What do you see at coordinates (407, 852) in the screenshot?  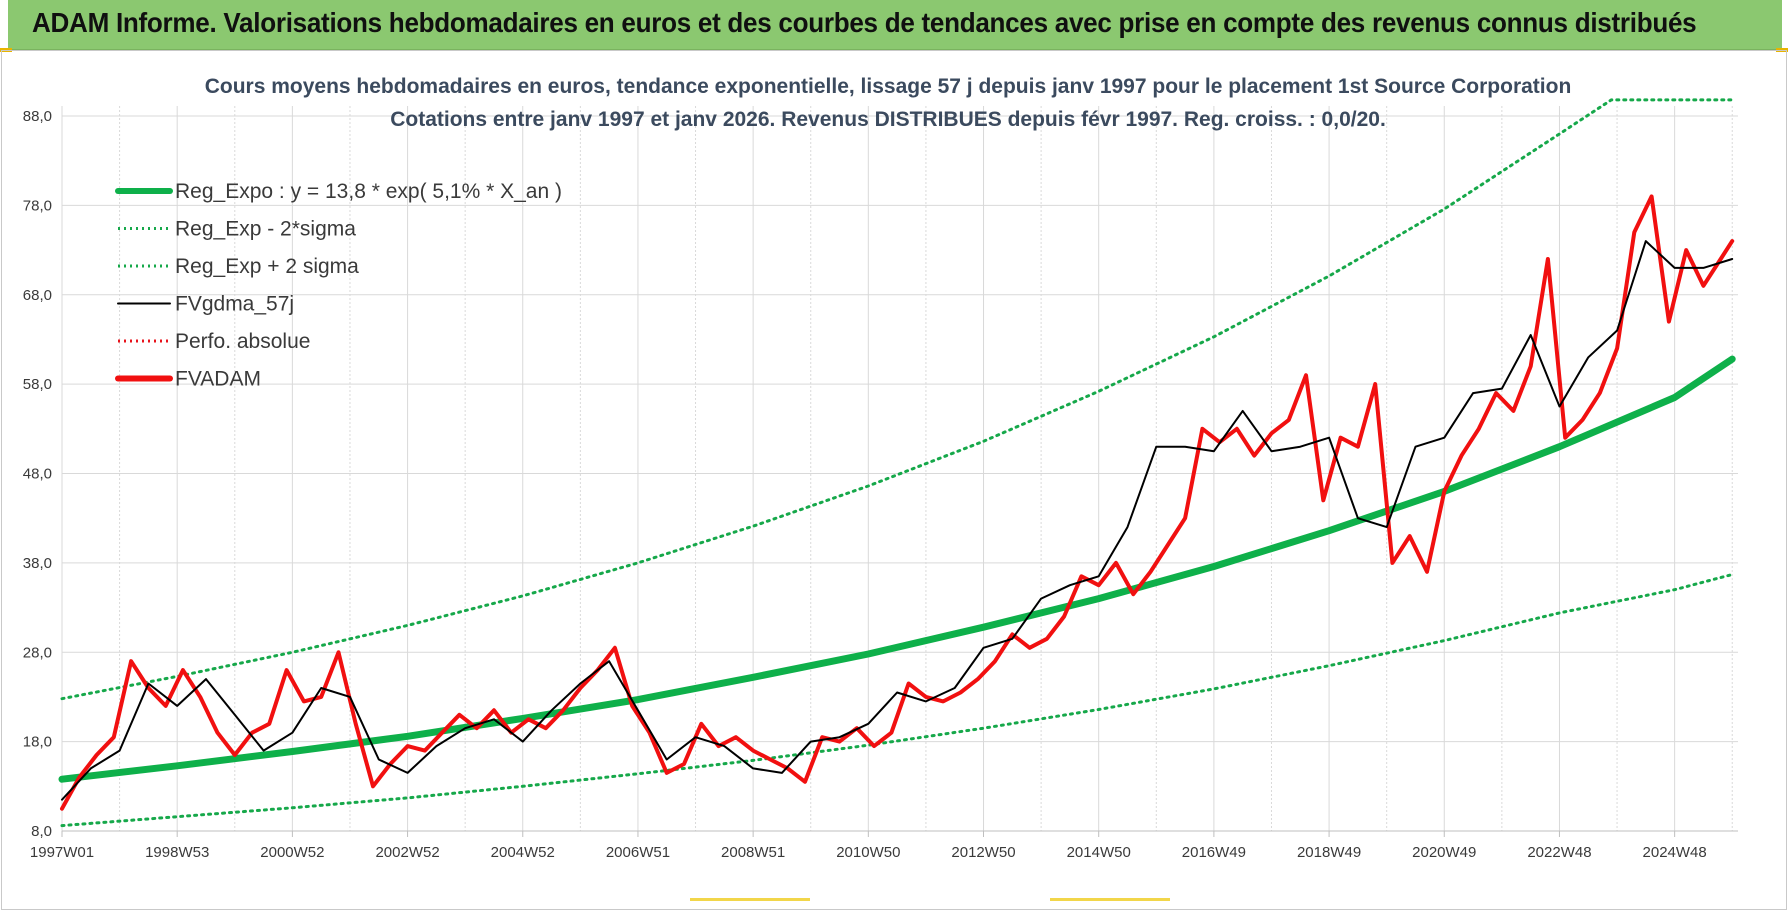 I see `x-tick-label: 2002W52` at bounding box center [407, 852].